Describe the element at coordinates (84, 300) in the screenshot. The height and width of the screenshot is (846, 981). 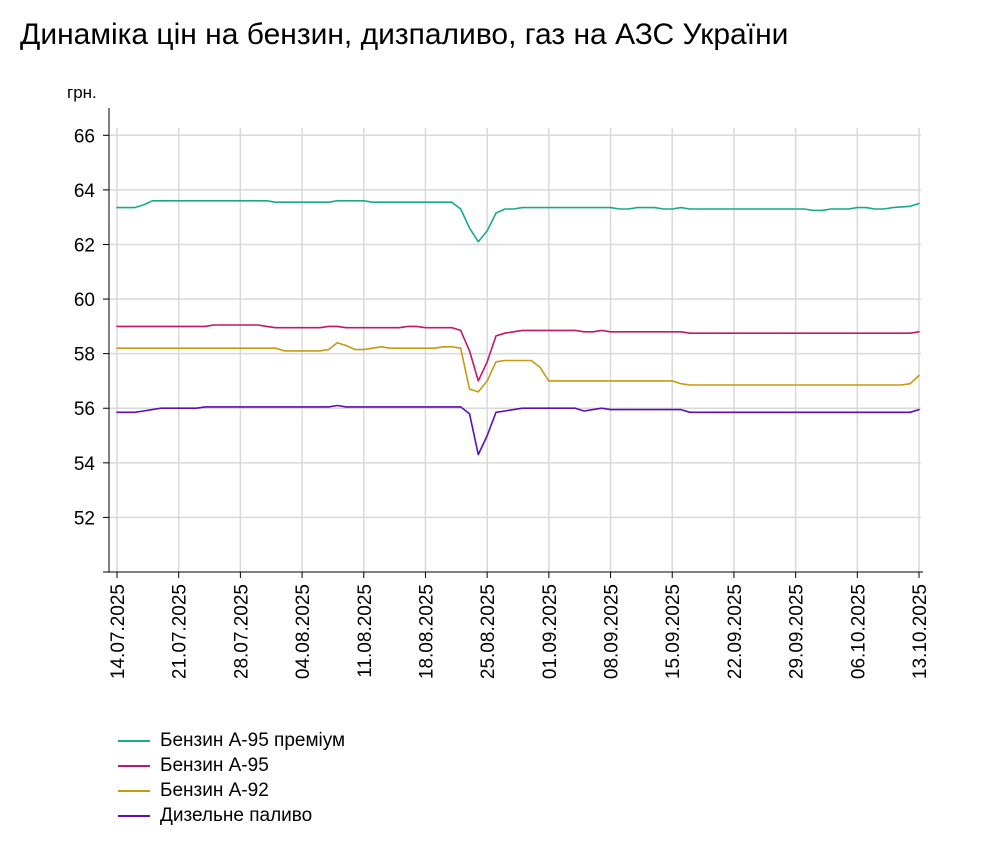
I see `y-tick-label: 60` at that location.